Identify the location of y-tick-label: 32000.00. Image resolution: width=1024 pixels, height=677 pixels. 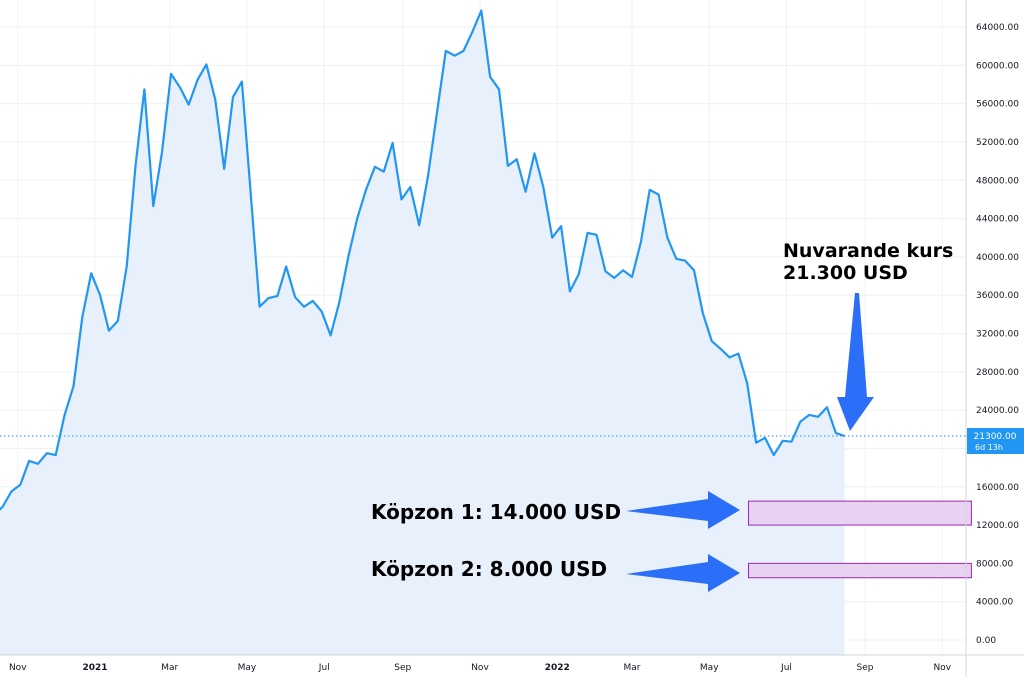
(997, 335).